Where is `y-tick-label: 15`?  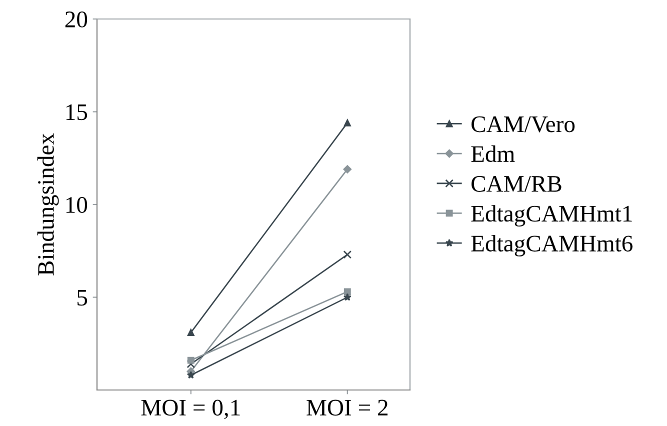 y-tick-label: 15 is located at coordinates (77, 112).